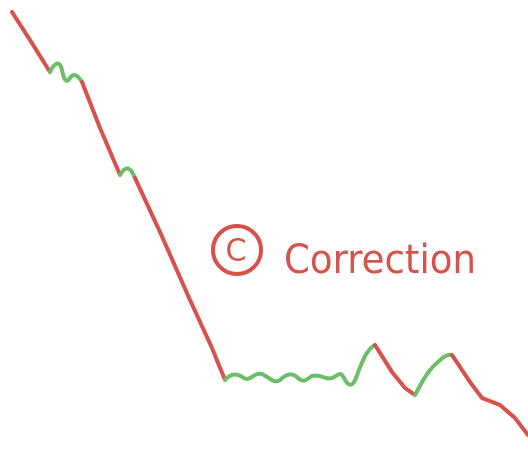  I want to click on annotation-label: Correction, so click(380, 260).